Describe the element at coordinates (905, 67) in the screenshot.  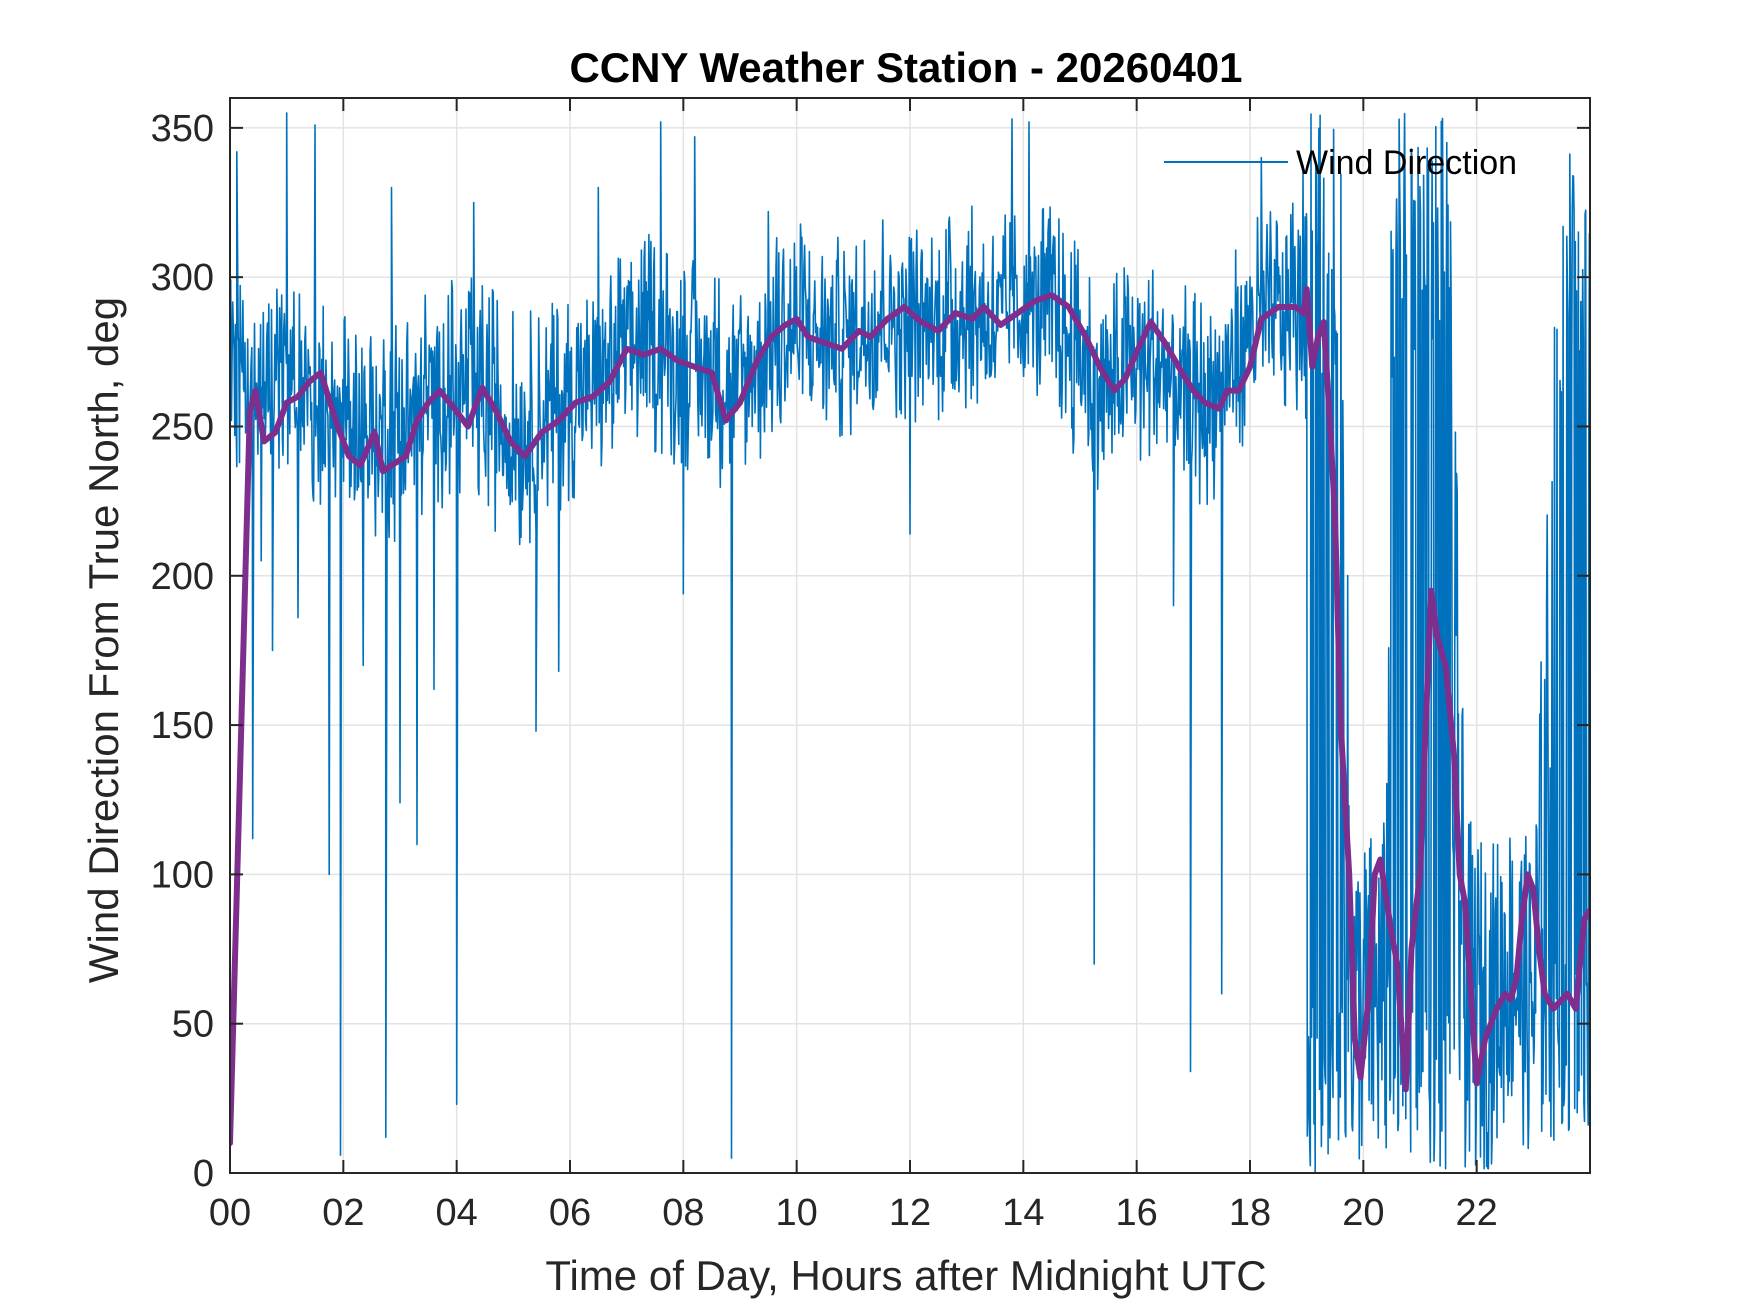
I see `chart-title: CCNY Weather Station - 20260401` at that location.